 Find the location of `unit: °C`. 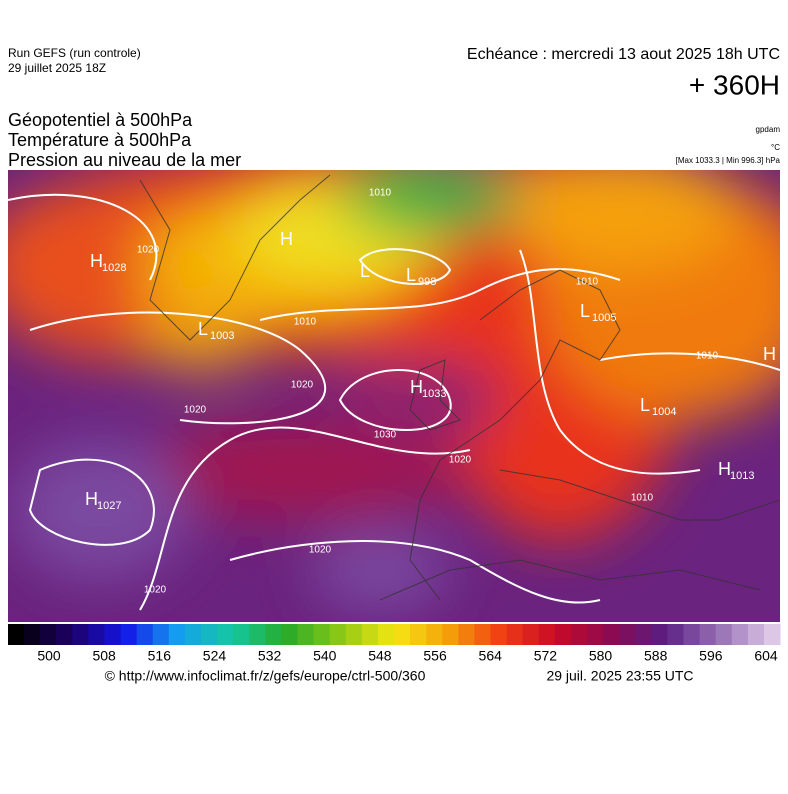

unit: °C is located at coordinates (775, 147).